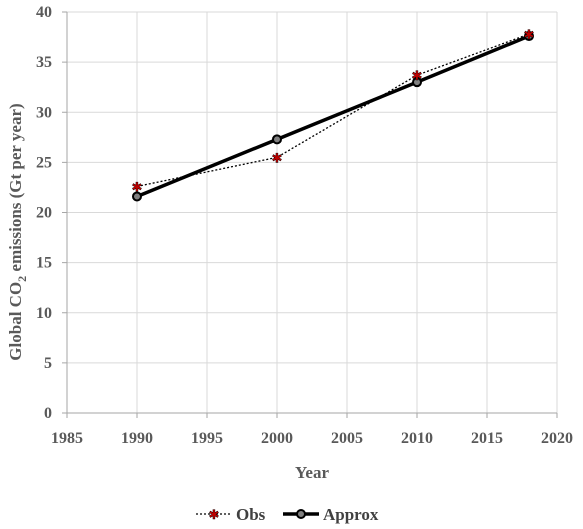 The height and width of the screenshot is (529, 583). Describe the element at coordinates (417, 438) in the screenshot. I see `x-tick-label-2010: 2010` at that location.